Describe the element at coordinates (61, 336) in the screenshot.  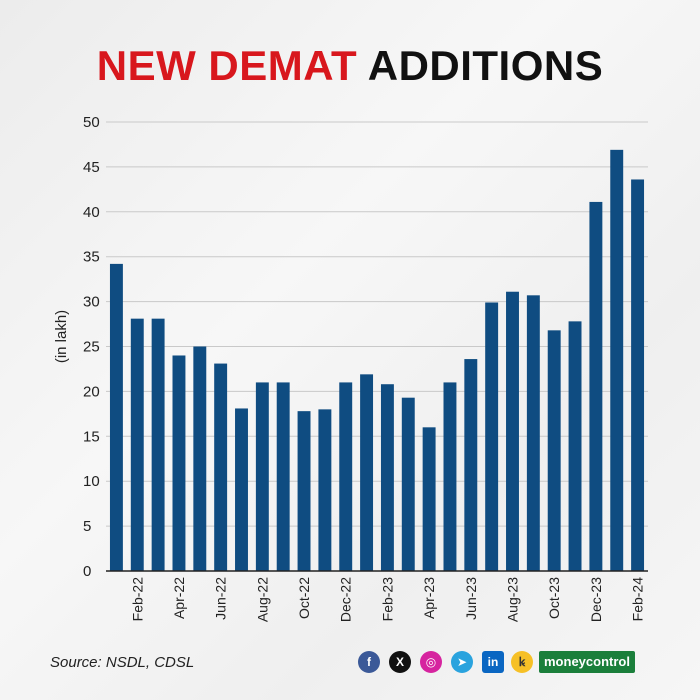
I see `y-axis-label: (in lakh)` at that location.